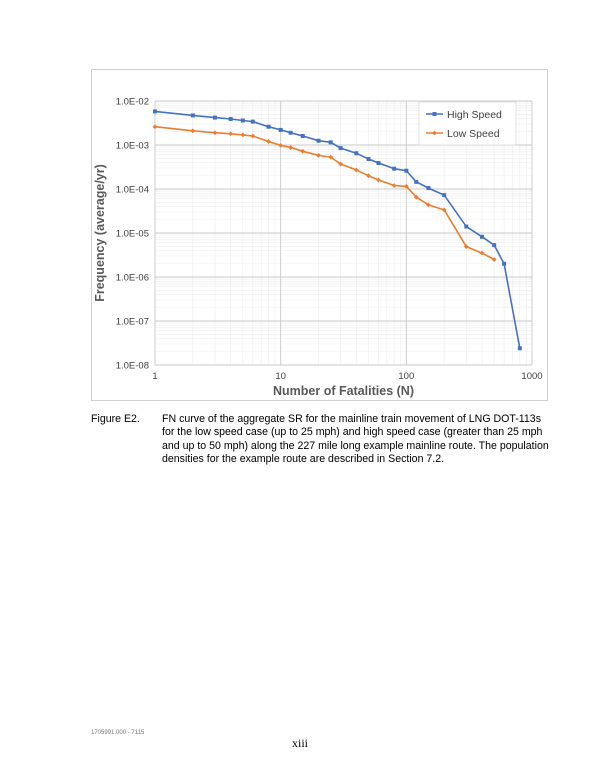  What do you see at coordinates (473, 134) in the screenshot?
I see `legend-label: Low Speed` at bounding box center [473, 134].